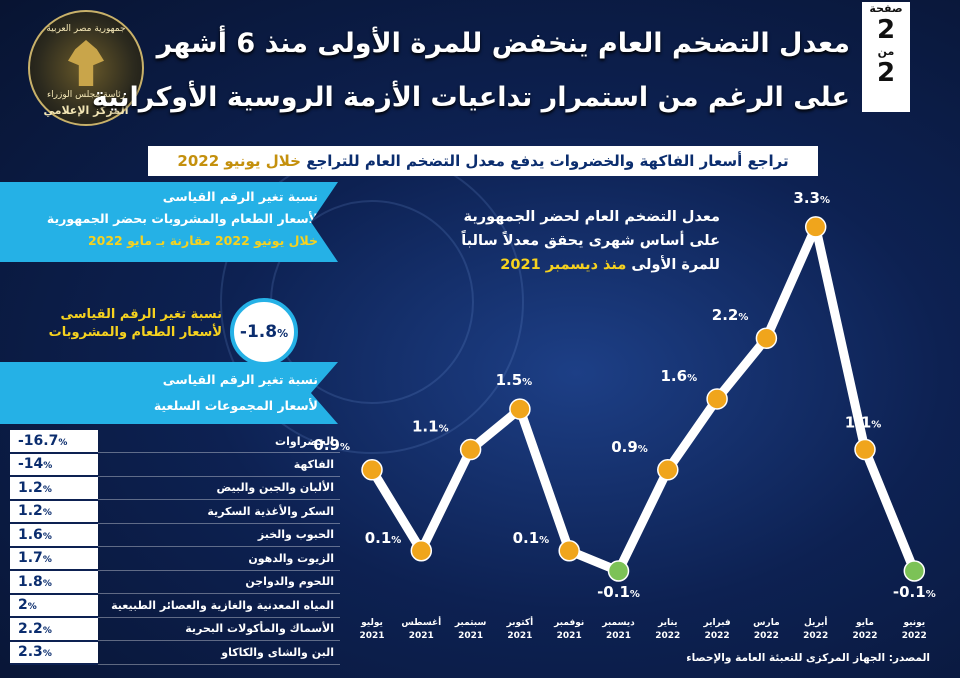 This screenshot has width=960, height=678. What do you see at coordinates (54, 535) in the screenshot?
I see `commodity-value: 1.6%` at bounding box center [54, 535].